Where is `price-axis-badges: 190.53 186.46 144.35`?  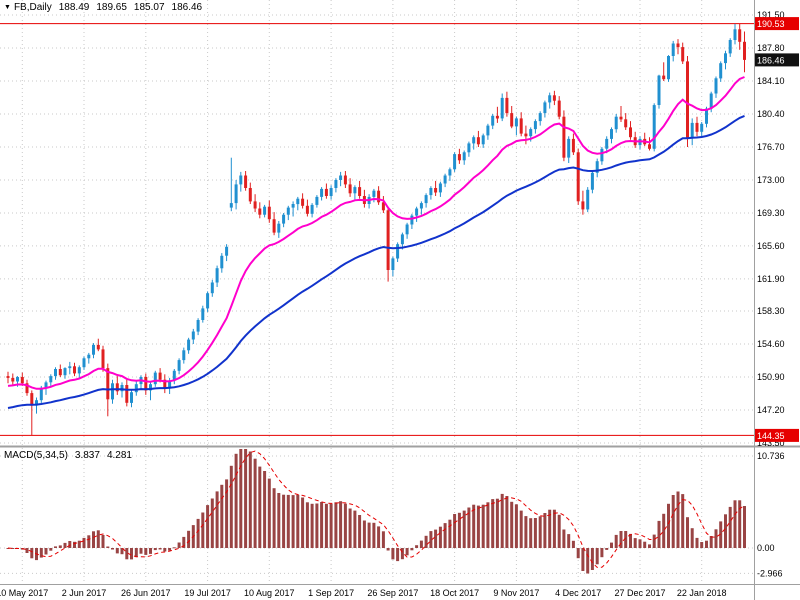
price-axis-badges: 190.53 186.46 144.35 is located at coordinates (777, 229).